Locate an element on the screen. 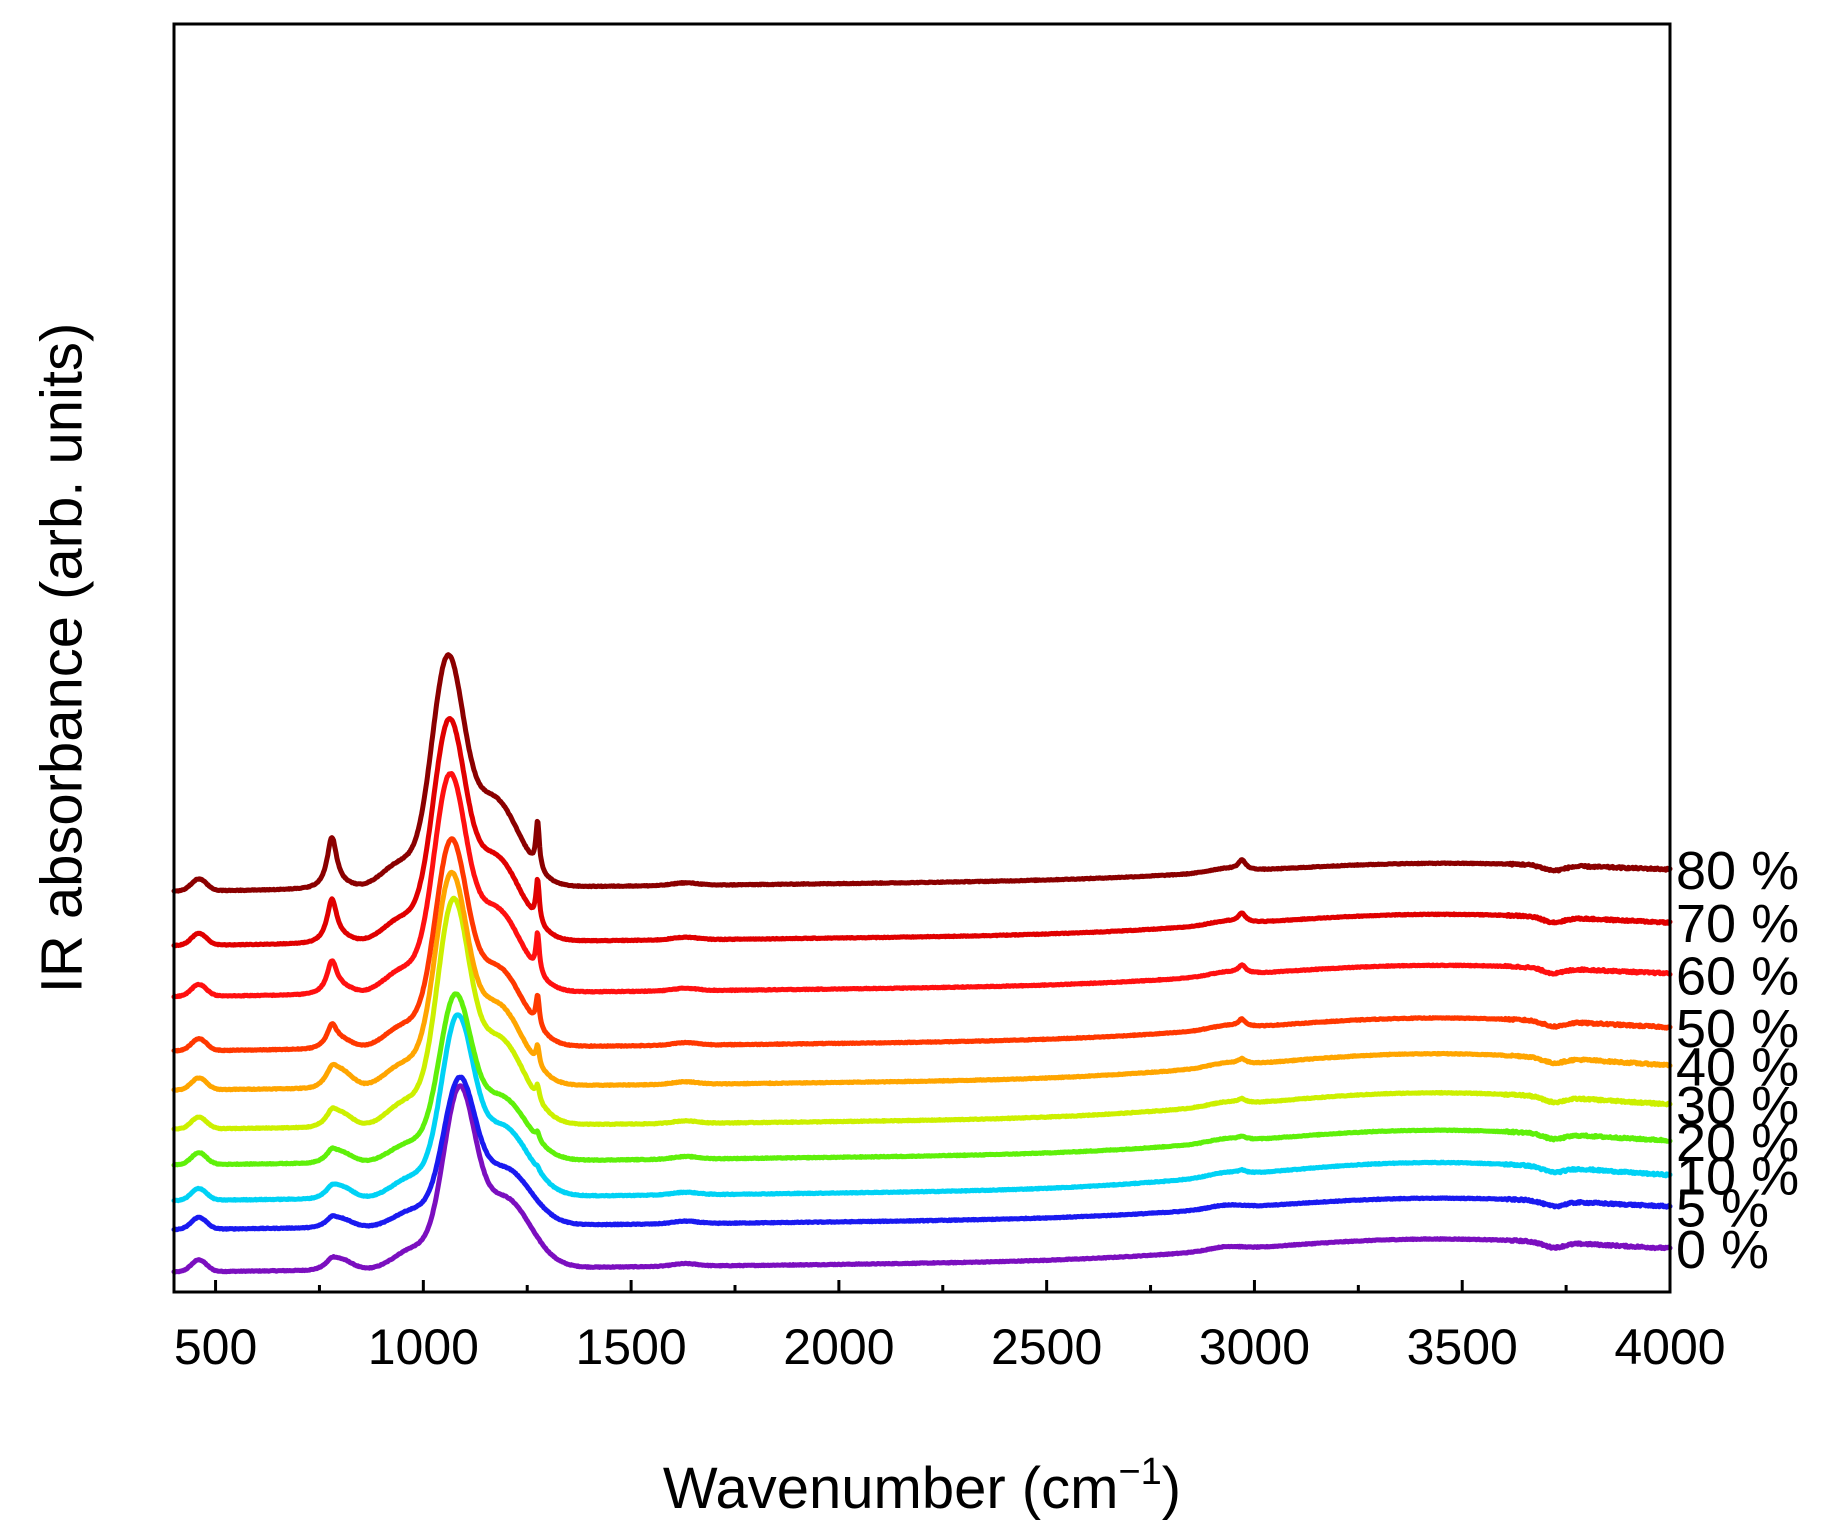 This screenshot has height=1532, width=1836. series-curve-10pct is located at coordinates (922, 1108).